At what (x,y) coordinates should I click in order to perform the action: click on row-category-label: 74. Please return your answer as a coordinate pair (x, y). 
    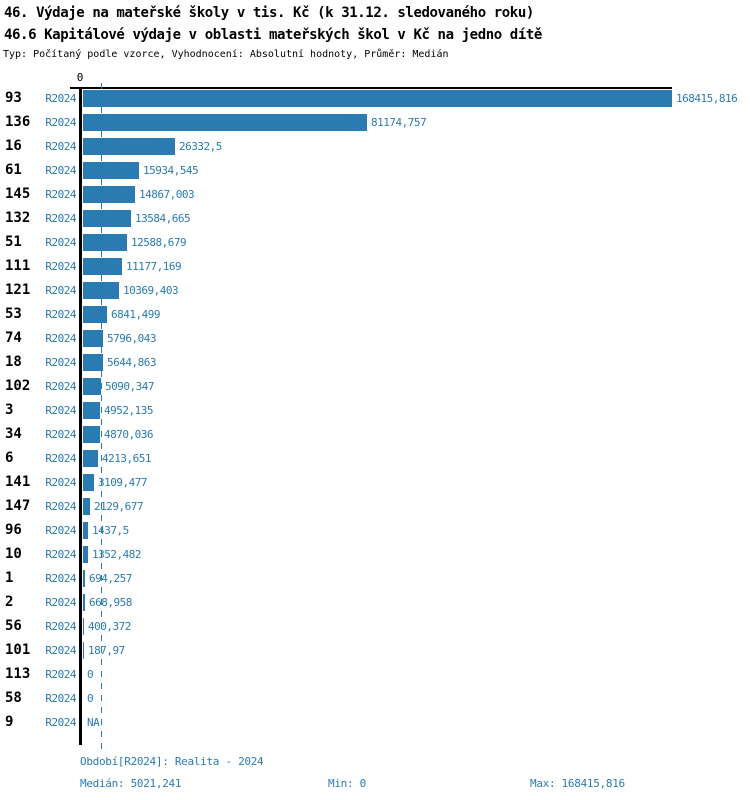
    Looking at the image, I should click on (13, 338).